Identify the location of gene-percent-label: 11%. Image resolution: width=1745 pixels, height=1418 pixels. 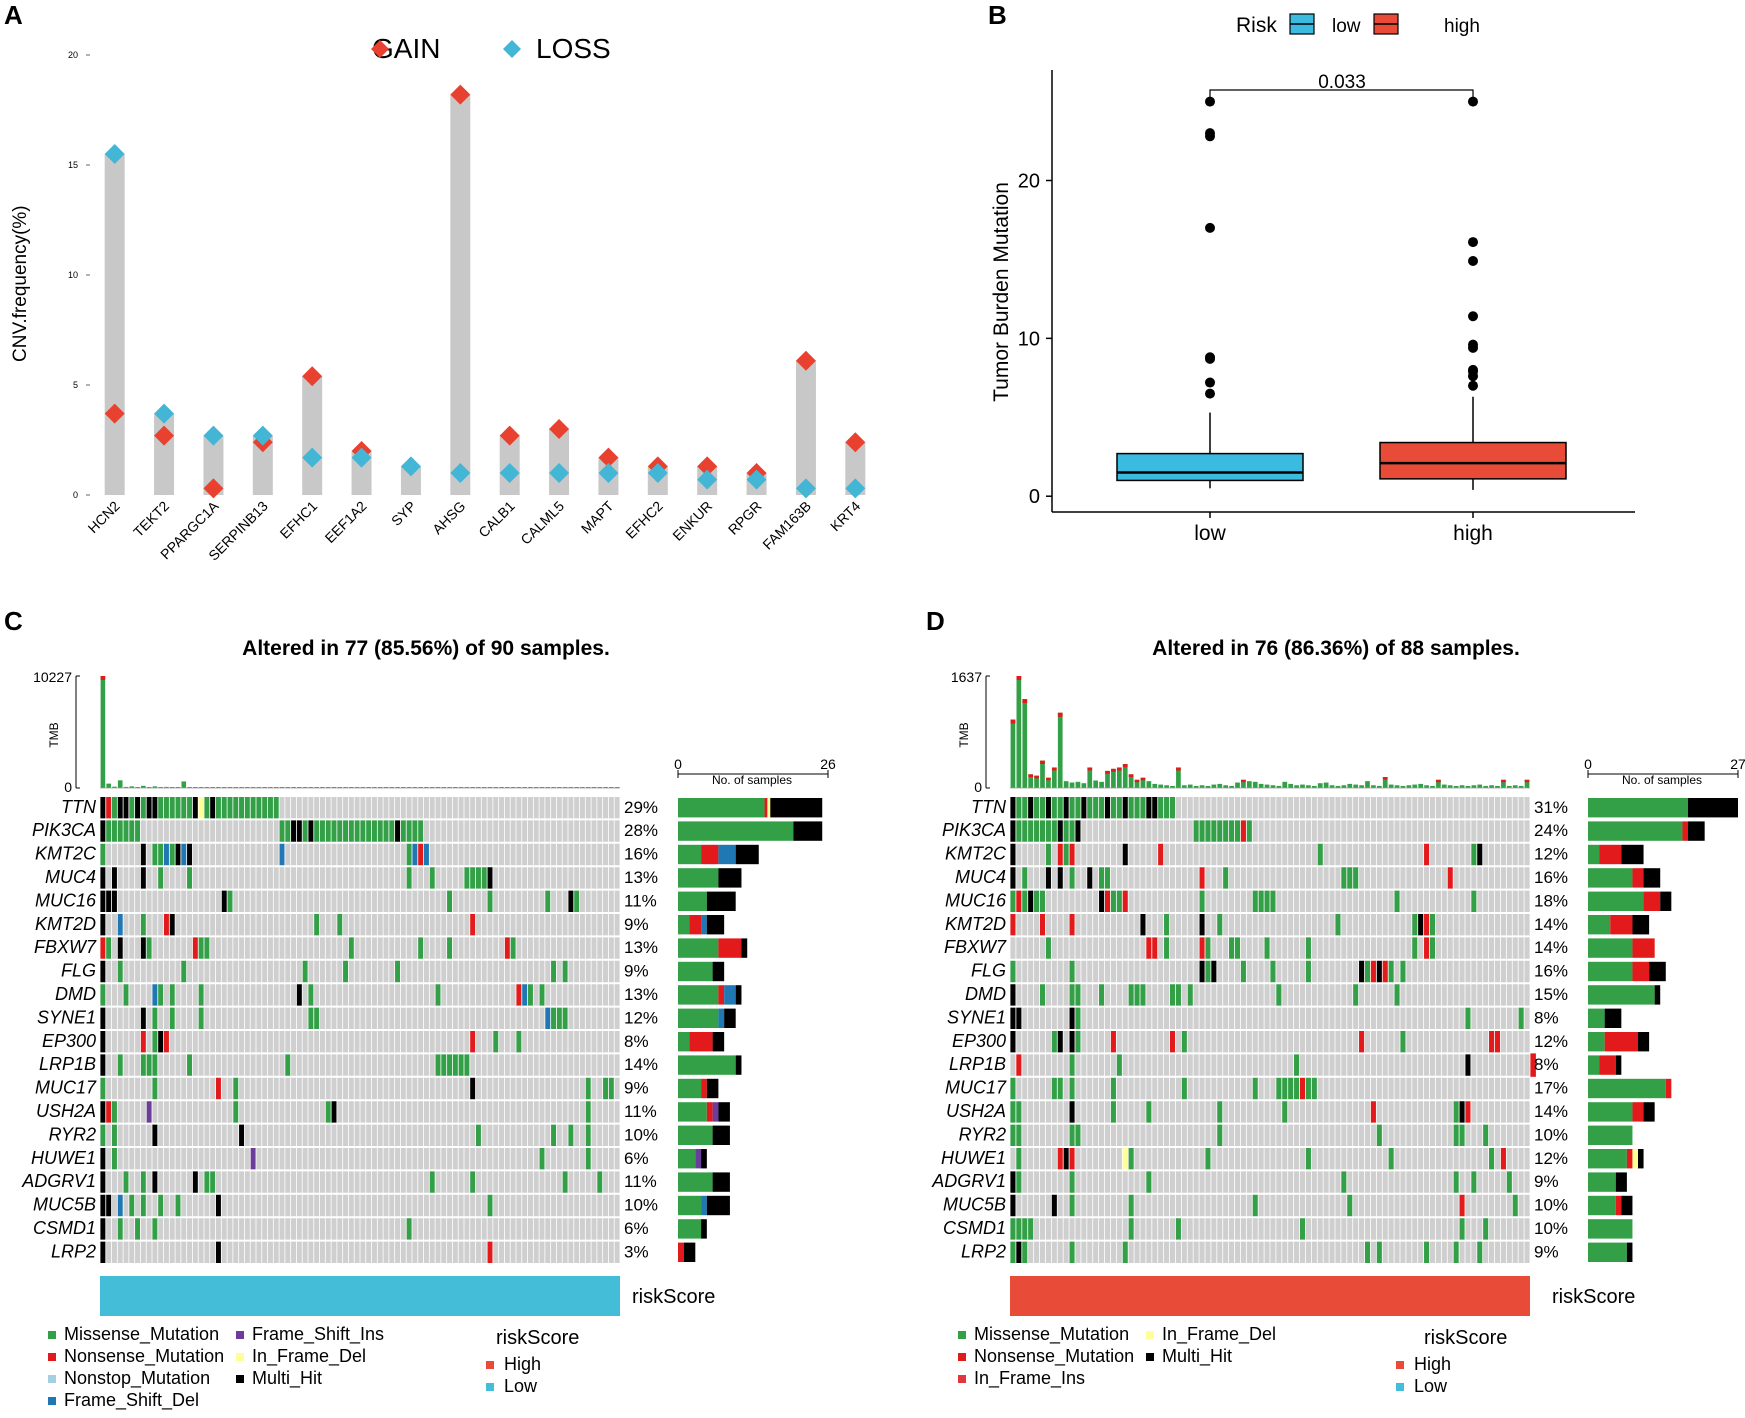
(640, 900).